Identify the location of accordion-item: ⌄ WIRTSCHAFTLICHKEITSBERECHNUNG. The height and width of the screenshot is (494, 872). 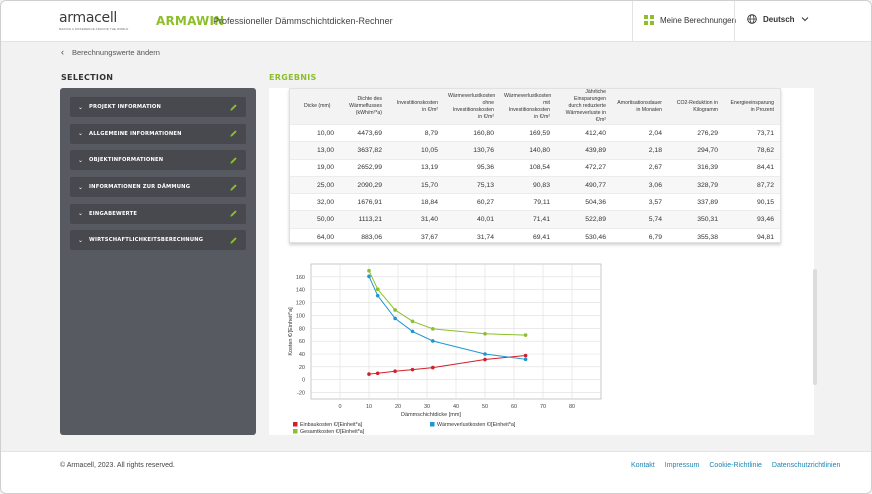
(158, 240).